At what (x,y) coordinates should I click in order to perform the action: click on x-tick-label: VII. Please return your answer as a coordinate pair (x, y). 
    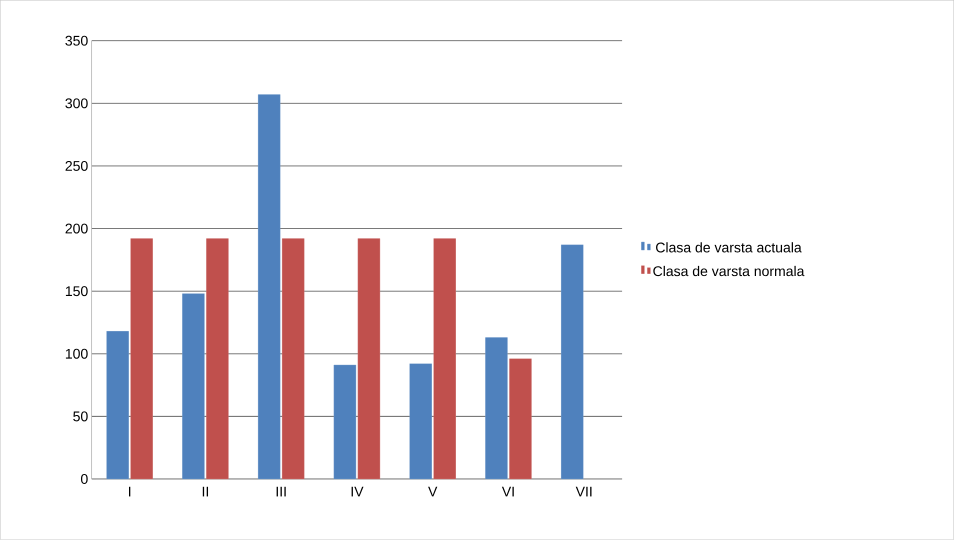
    Looking at the image, I should click on (584, 491).